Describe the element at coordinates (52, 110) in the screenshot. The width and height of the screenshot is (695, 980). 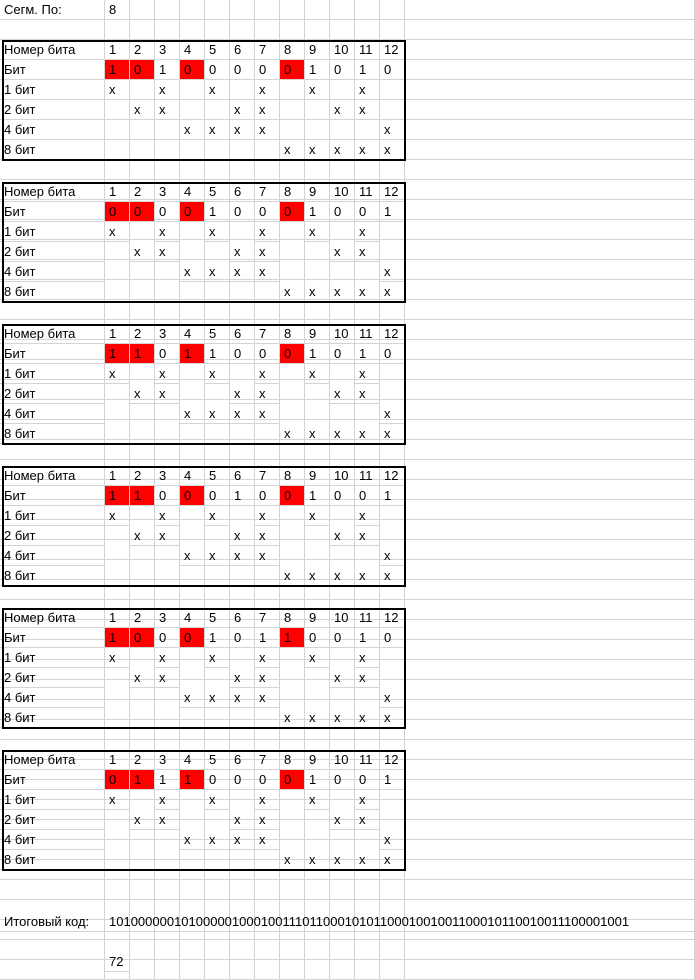
I see `check-row-label: 2 бит` at that location.